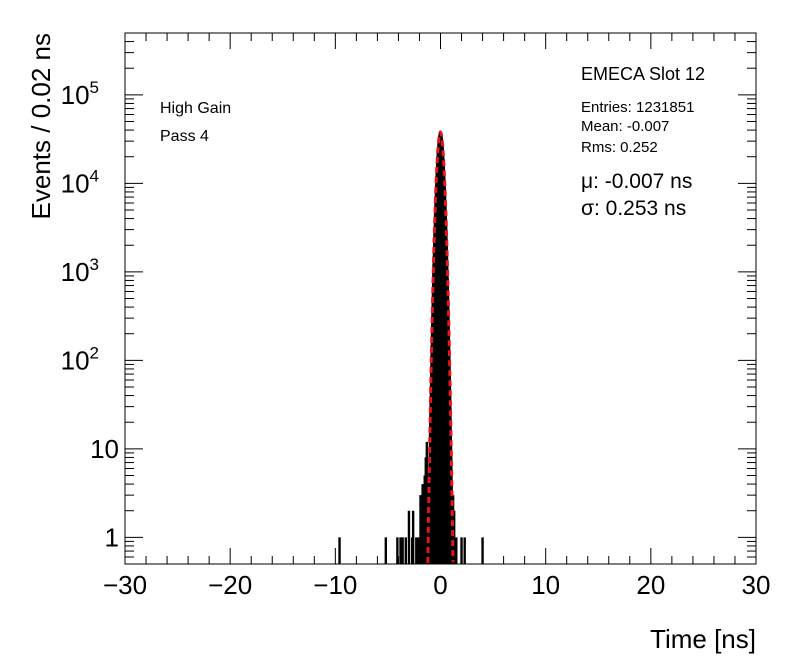 The height and width of the screenshot is (672, 796). Describe the element at coordinates (640, 208) in the screenshot. I see `fit-sigma-value: : 0.253 ns` at that location.